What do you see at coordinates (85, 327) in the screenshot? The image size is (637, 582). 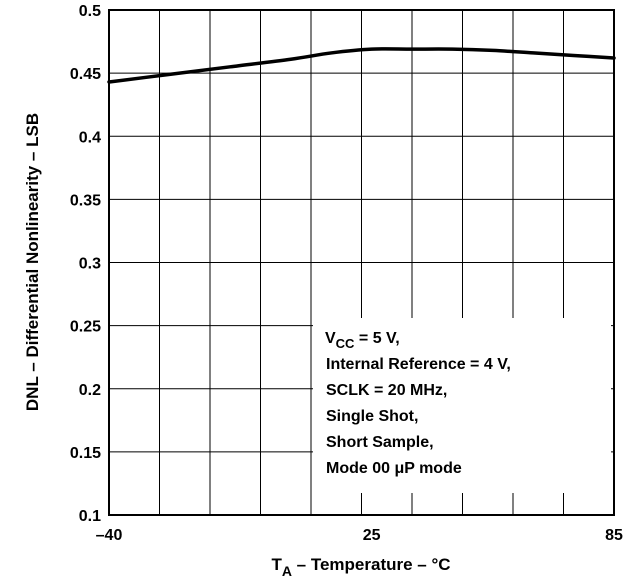 I see `y-tick-label: 0.25` at bounding box center [85, 327].